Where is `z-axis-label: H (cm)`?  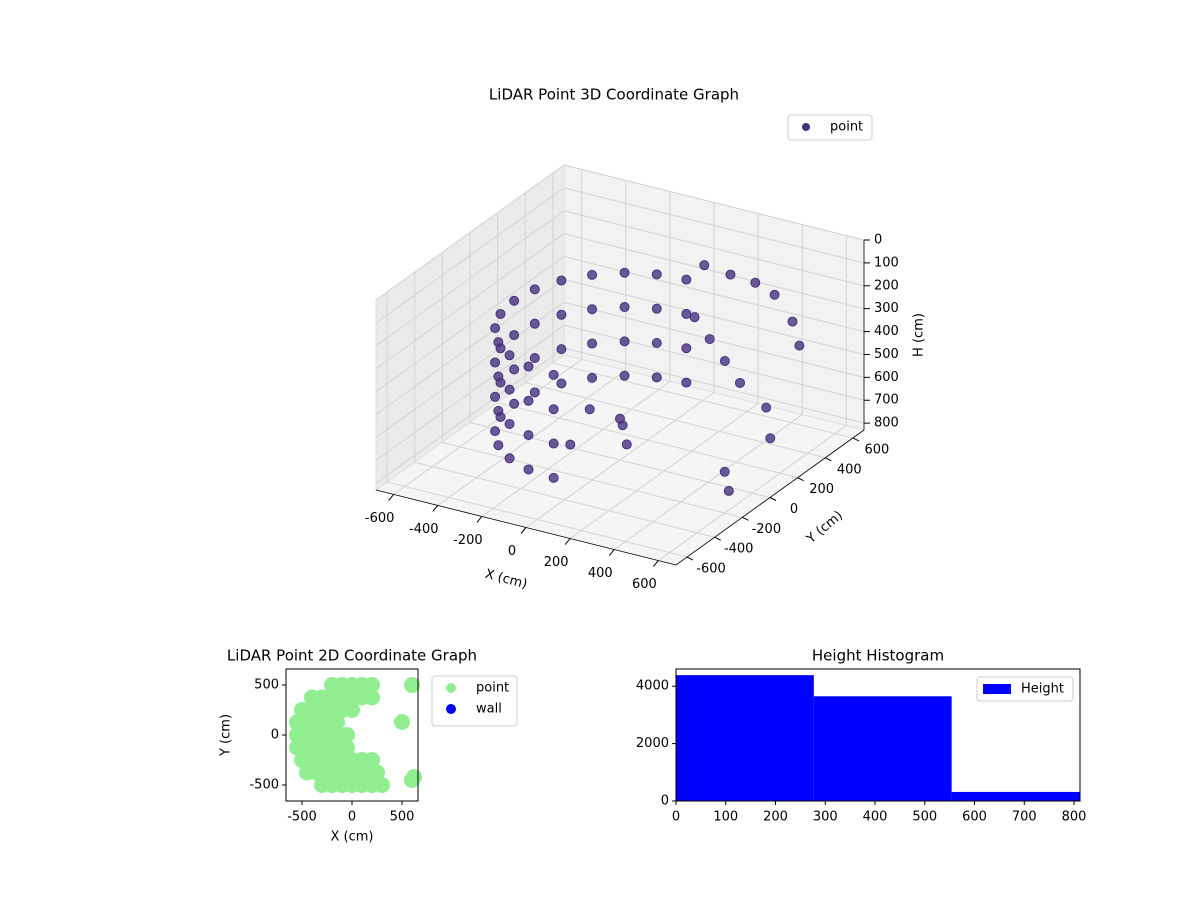 z-axis-label: H (cm) is located at coordinates (919, 335).